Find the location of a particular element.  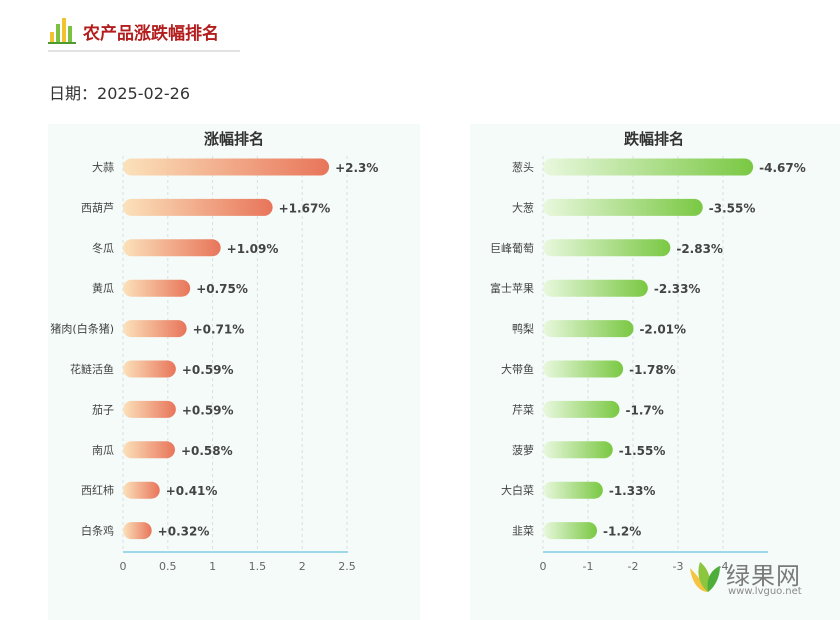

category-label: 黄瓜 is located at coordinates (103, 288).